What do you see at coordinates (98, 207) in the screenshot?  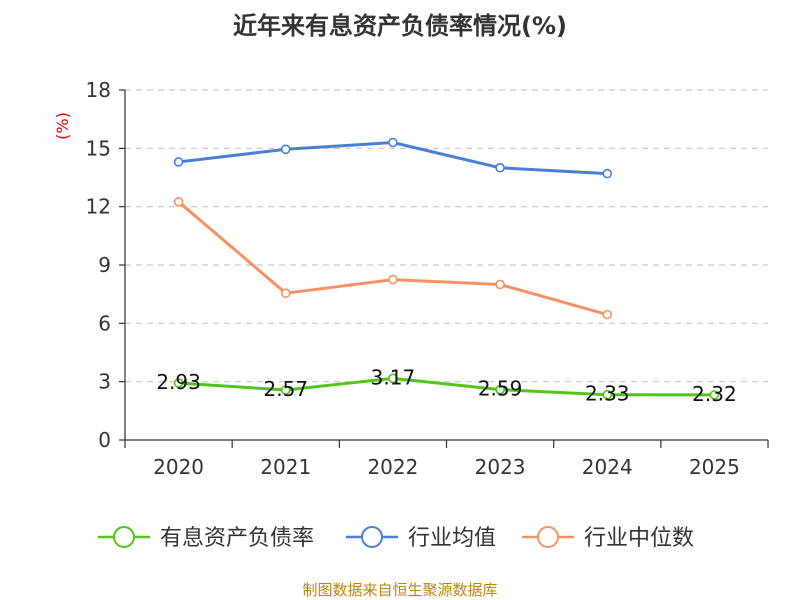 I see `y-tick-label: 12` at bounding box center [98, 207].